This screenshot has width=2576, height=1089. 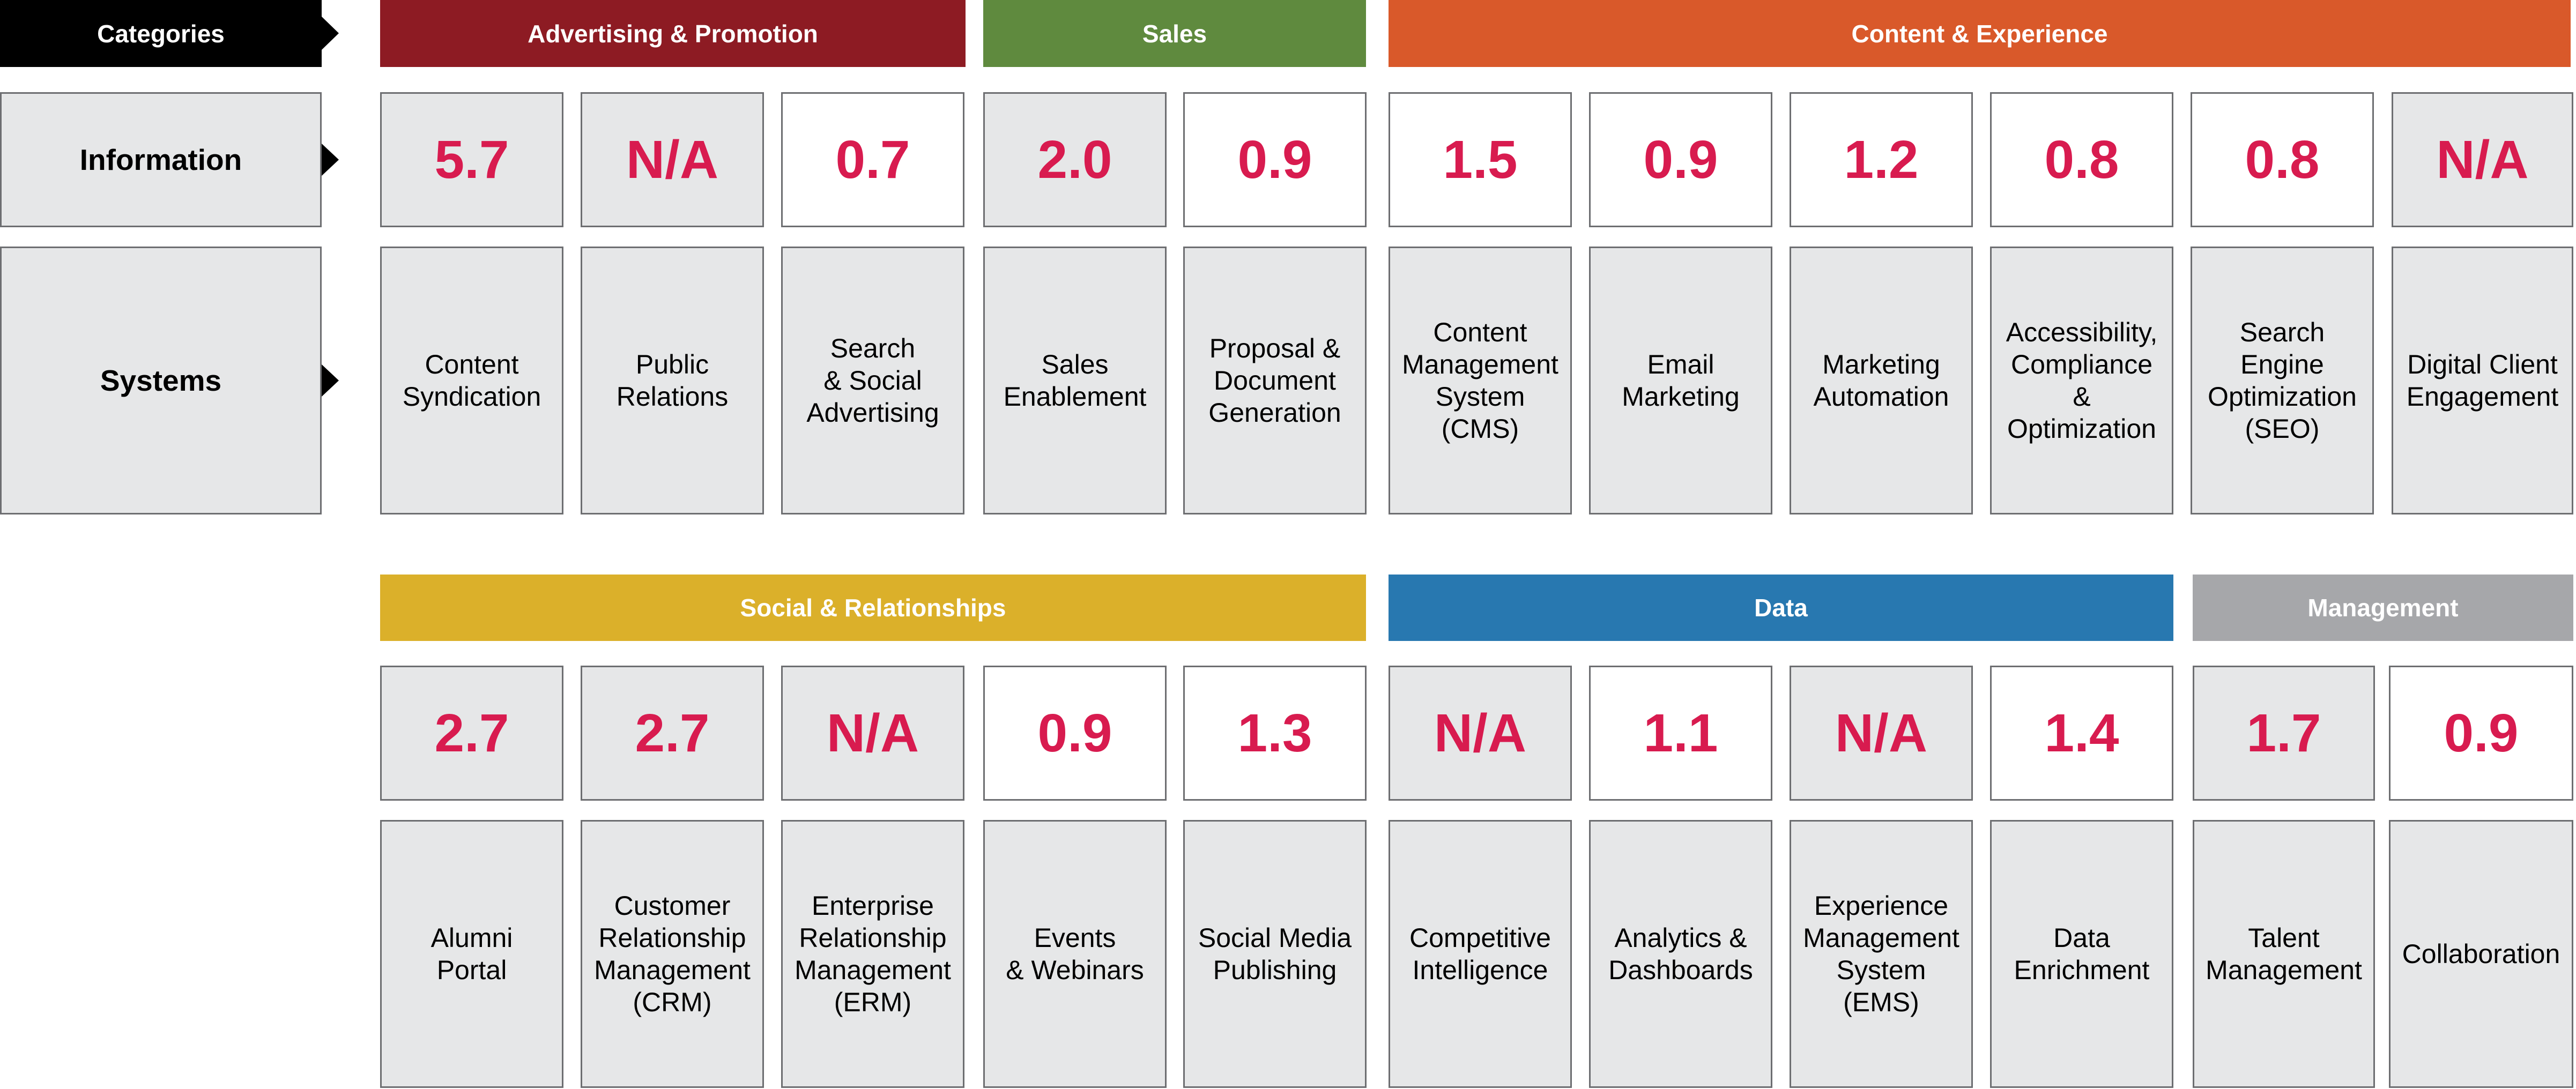 What do you see at coordinates (2082, 954) in the screenshot?
I see `system-cell-data-enrichment: Data Enrichment` at bounding box center [2082, 954].